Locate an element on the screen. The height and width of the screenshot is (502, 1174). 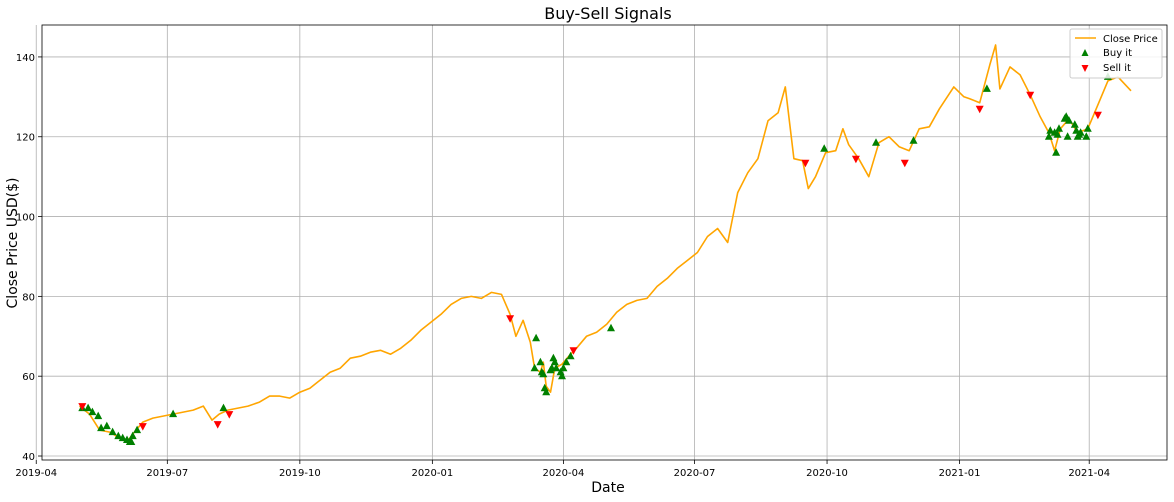
legend: Close Price Buy it Sell it is located at coordinates (1116, 53).